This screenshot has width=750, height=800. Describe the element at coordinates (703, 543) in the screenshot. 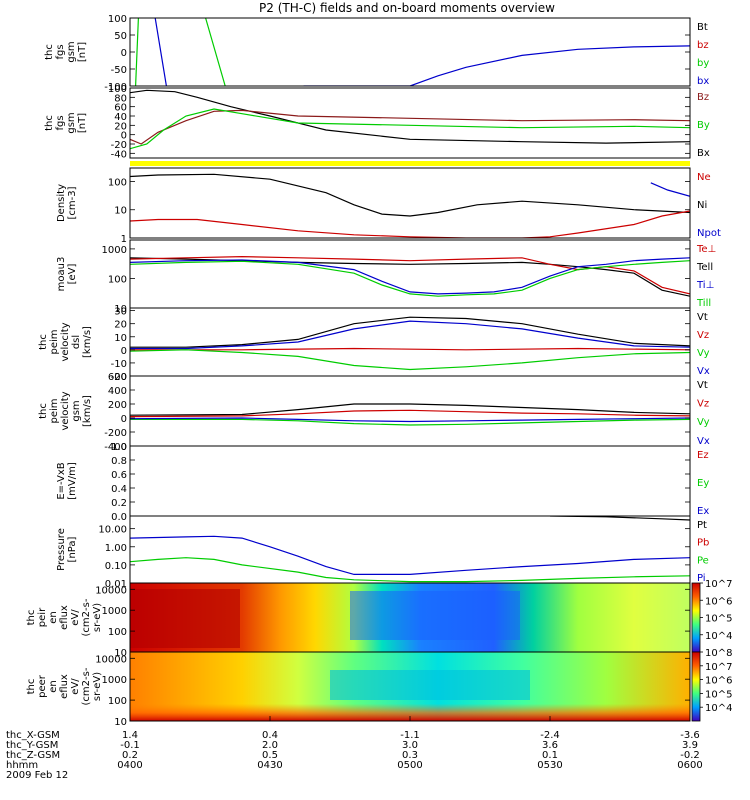

I see `legend-entry: Pb` at that location.